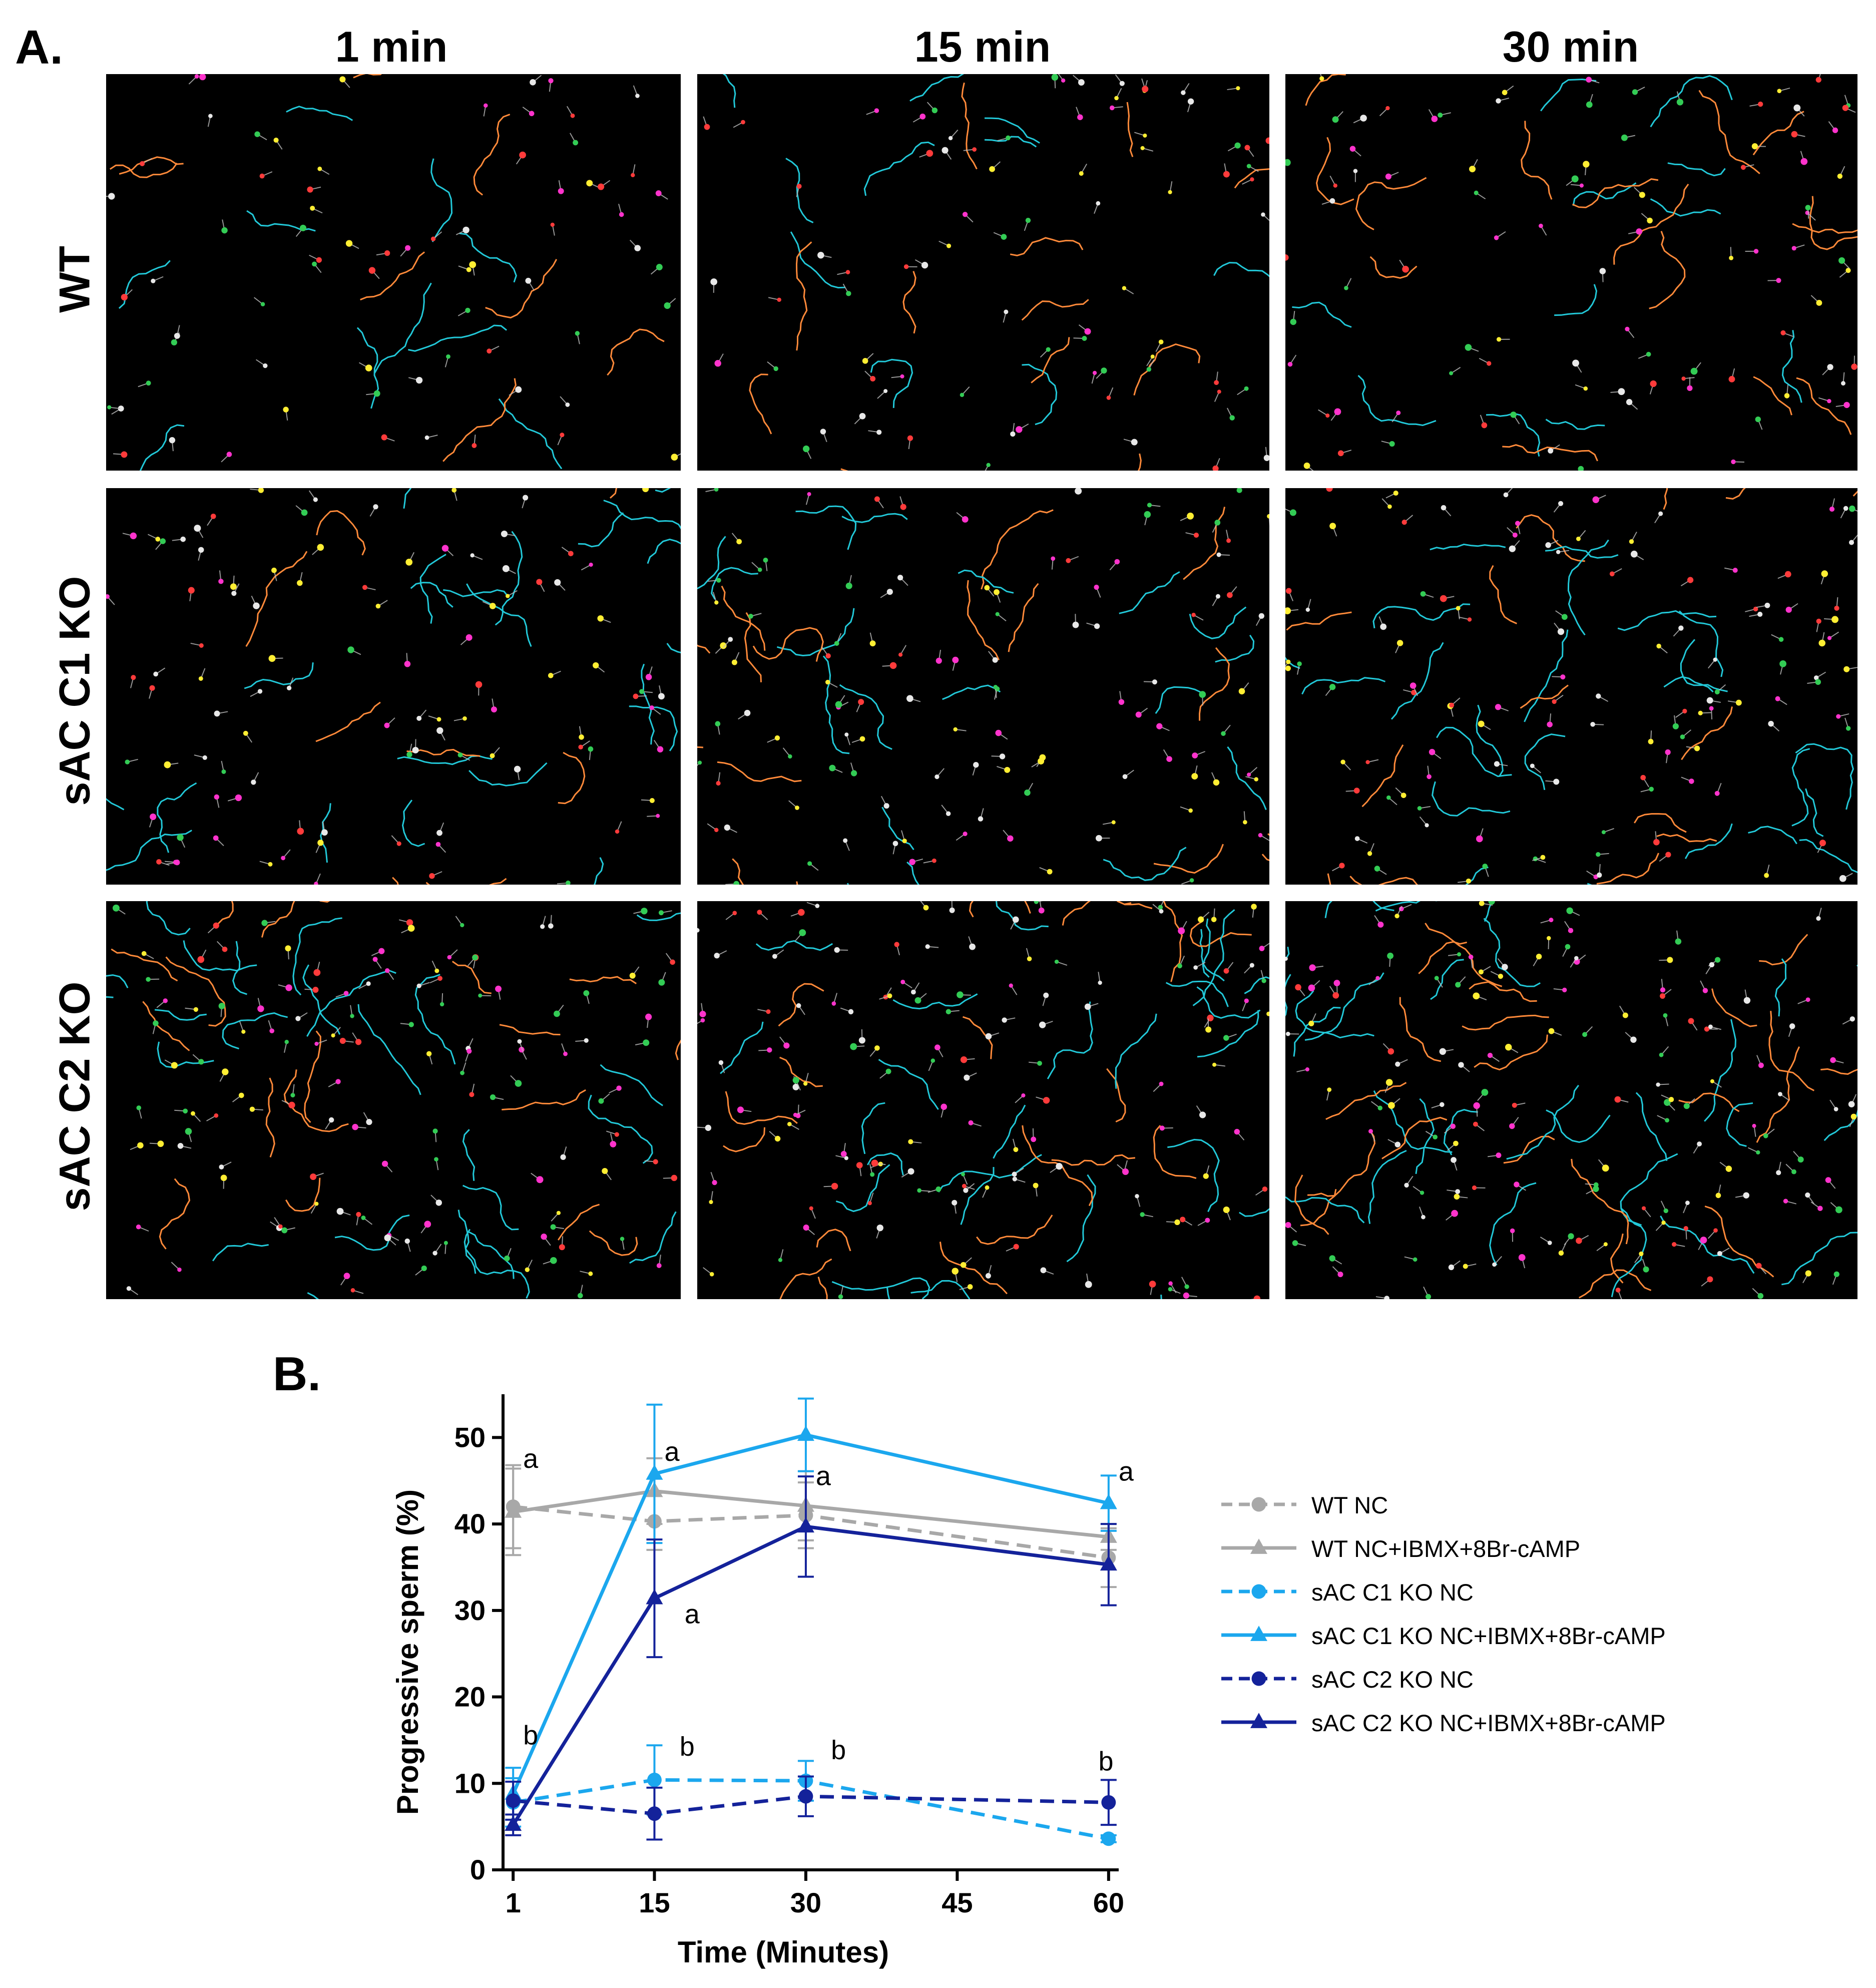 This screenshot has width=1876, height=1988. I want to click on data-point, so click(654, 1596).